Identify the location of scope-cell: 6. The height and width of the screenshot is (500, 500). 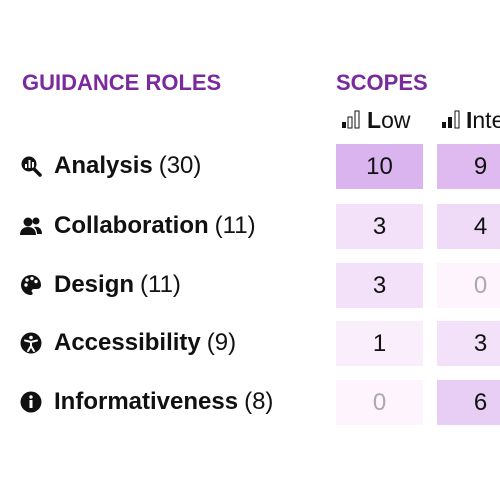
(468, 402).